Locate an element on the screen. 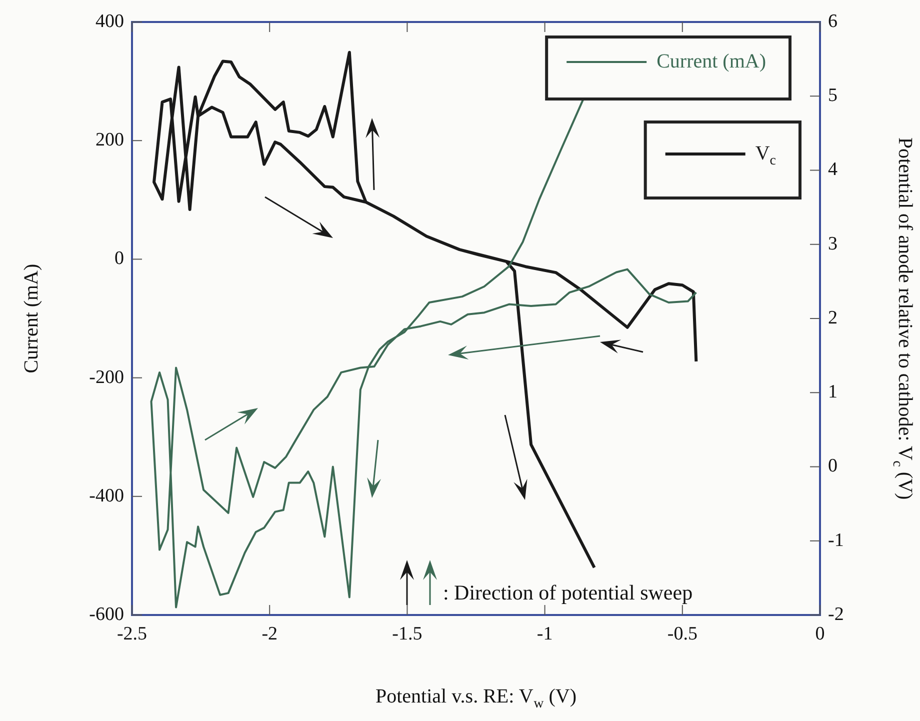 The width and height of the screenshot is (920, 721). x-tick-label: 0 is located at coordinates (820, 633).